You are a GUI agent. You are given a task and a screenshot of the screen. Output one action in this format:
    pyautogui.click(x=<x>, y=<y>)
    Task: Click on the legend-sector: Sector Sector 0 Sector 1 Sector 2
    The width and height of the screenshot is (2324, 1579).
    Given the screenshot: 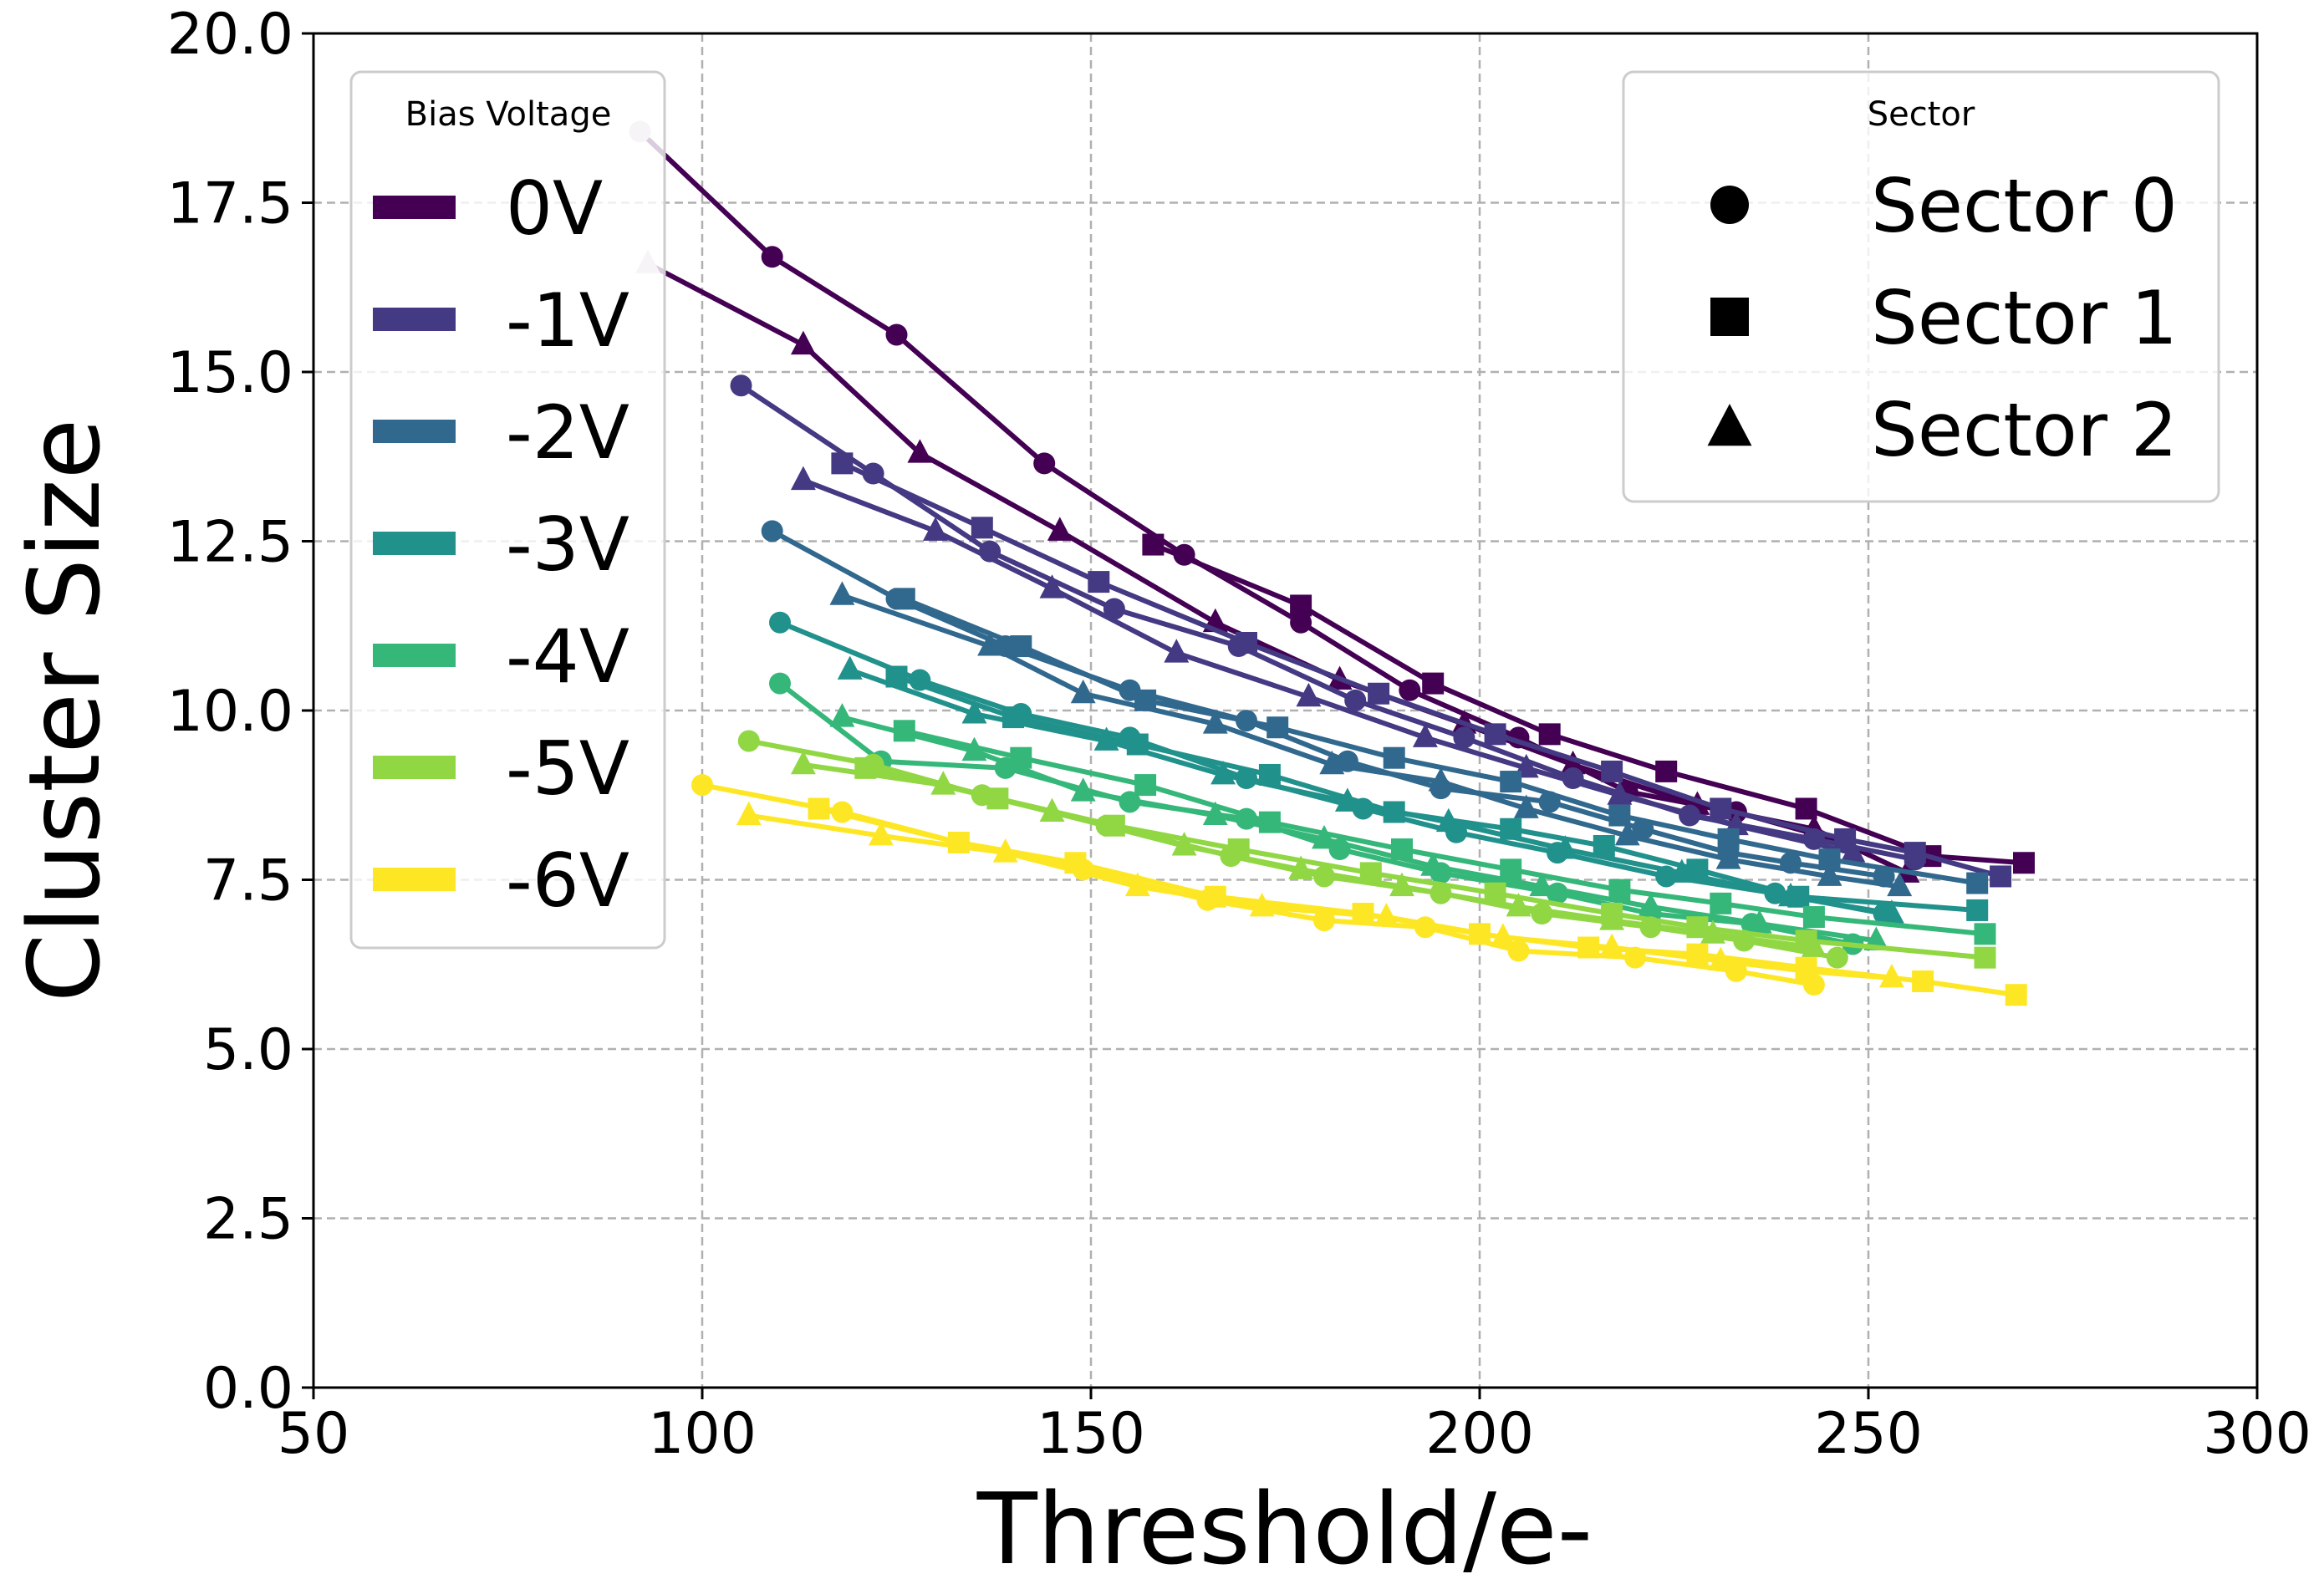 What is the action you would take?
    pyautogui.click(x=1921, y=286)
    